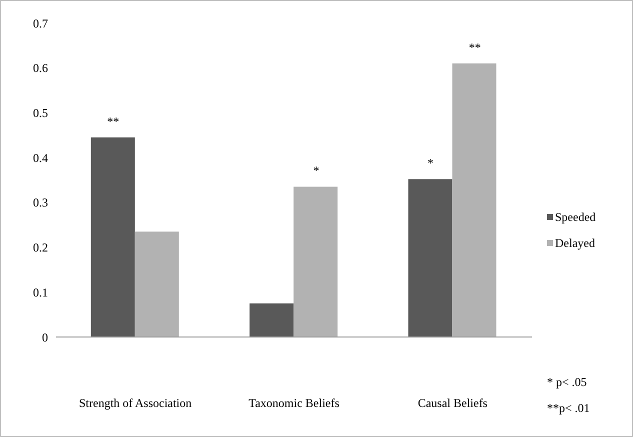 Image resolution: width=633 pixels, height=437 pixels. Describe the element at coordinates (567, 382) in the screenshot. I see `text: * p< .05` at that location.